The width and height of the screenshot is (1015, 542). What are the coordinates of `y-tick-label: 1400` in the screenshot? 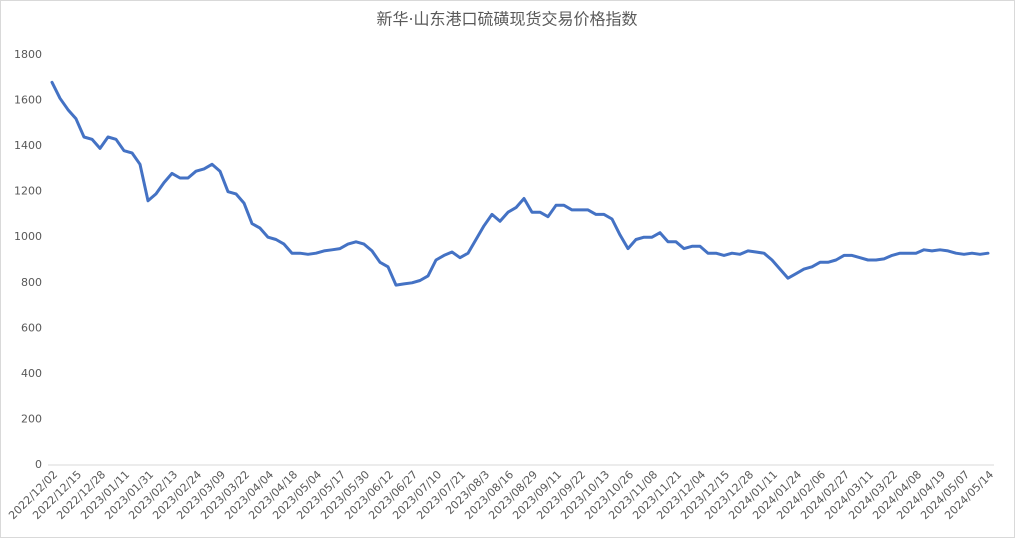 It's located at (28, 145).